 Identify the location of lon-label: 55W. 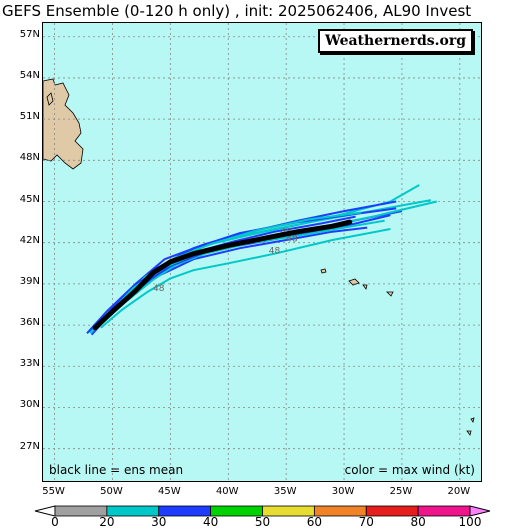
(53, 491).